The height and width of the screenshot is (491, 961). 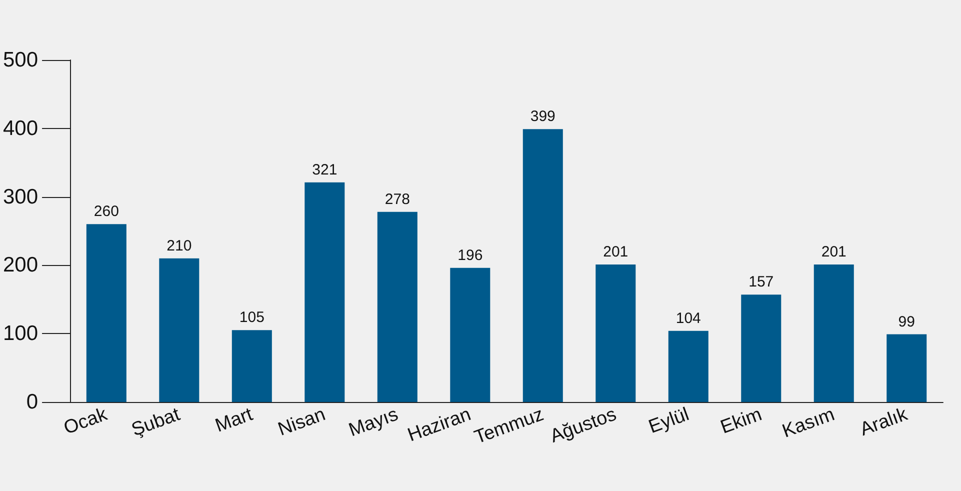 What do you see at coordinates (761, 282) in the screenshot?
I see `data-label: 157` at bounding box center [761, 282].